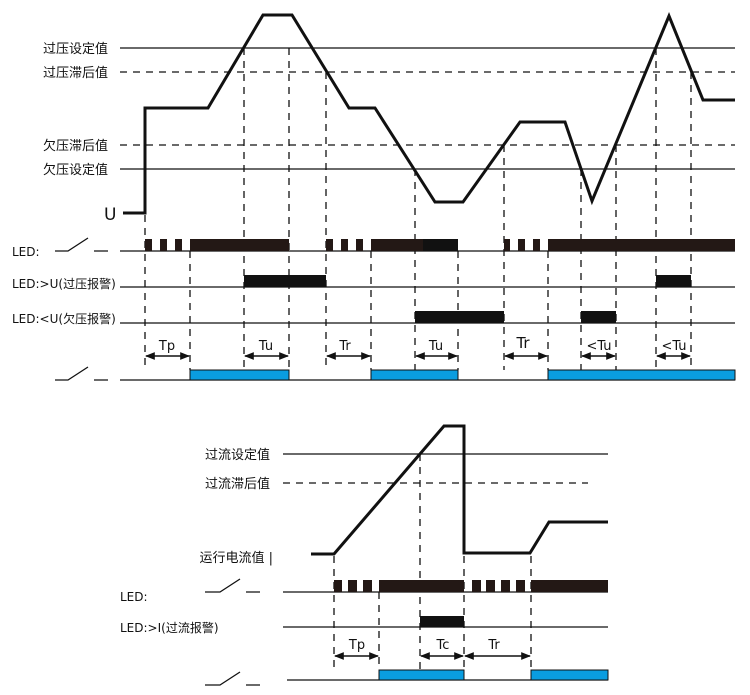  I want to click on current-waveform, so click(459, 490).